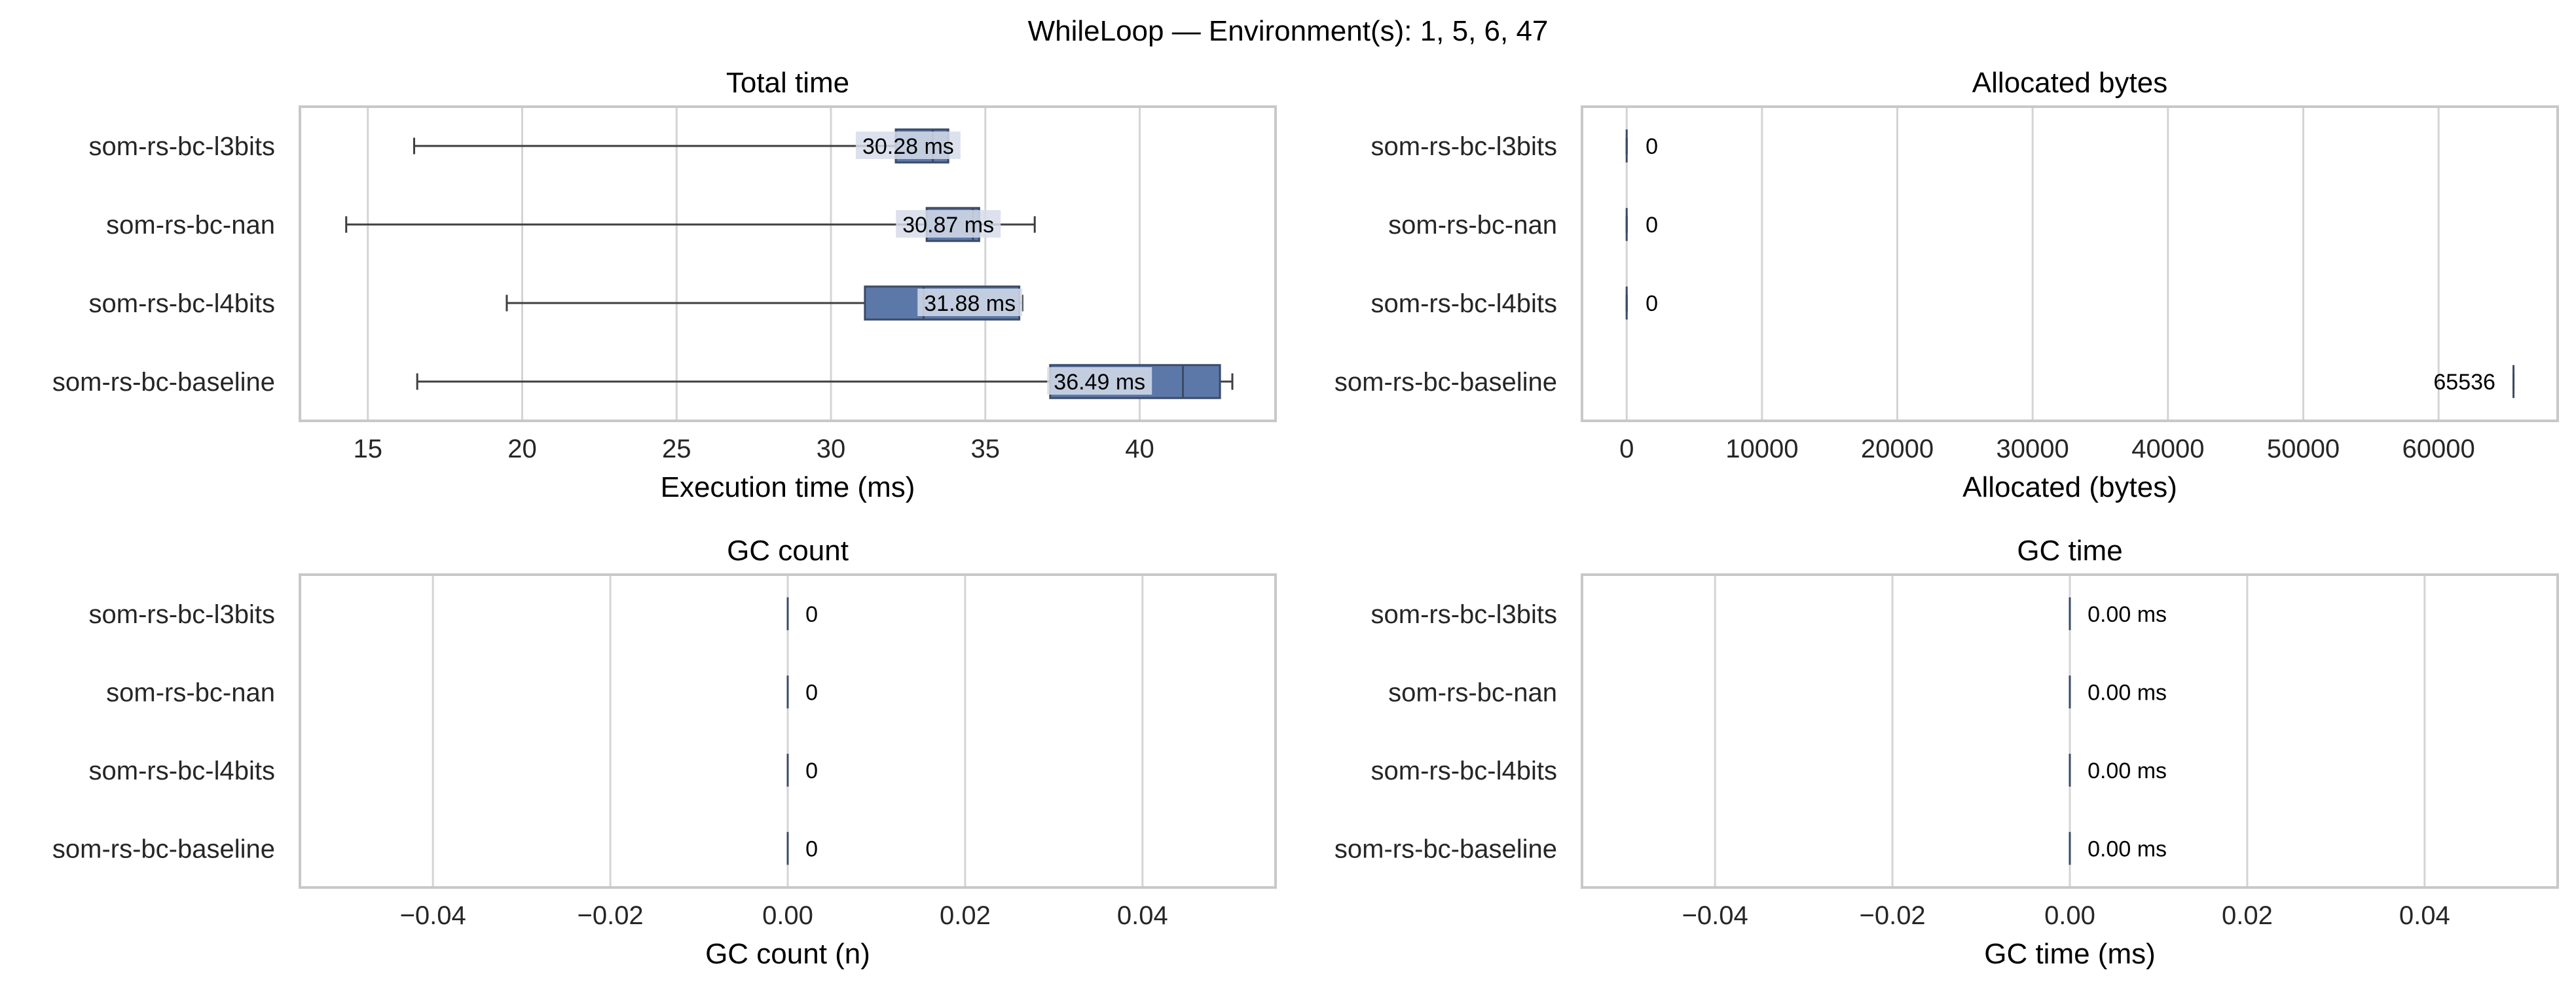  I want to click on panel-title: Total time, so click(788, 83).